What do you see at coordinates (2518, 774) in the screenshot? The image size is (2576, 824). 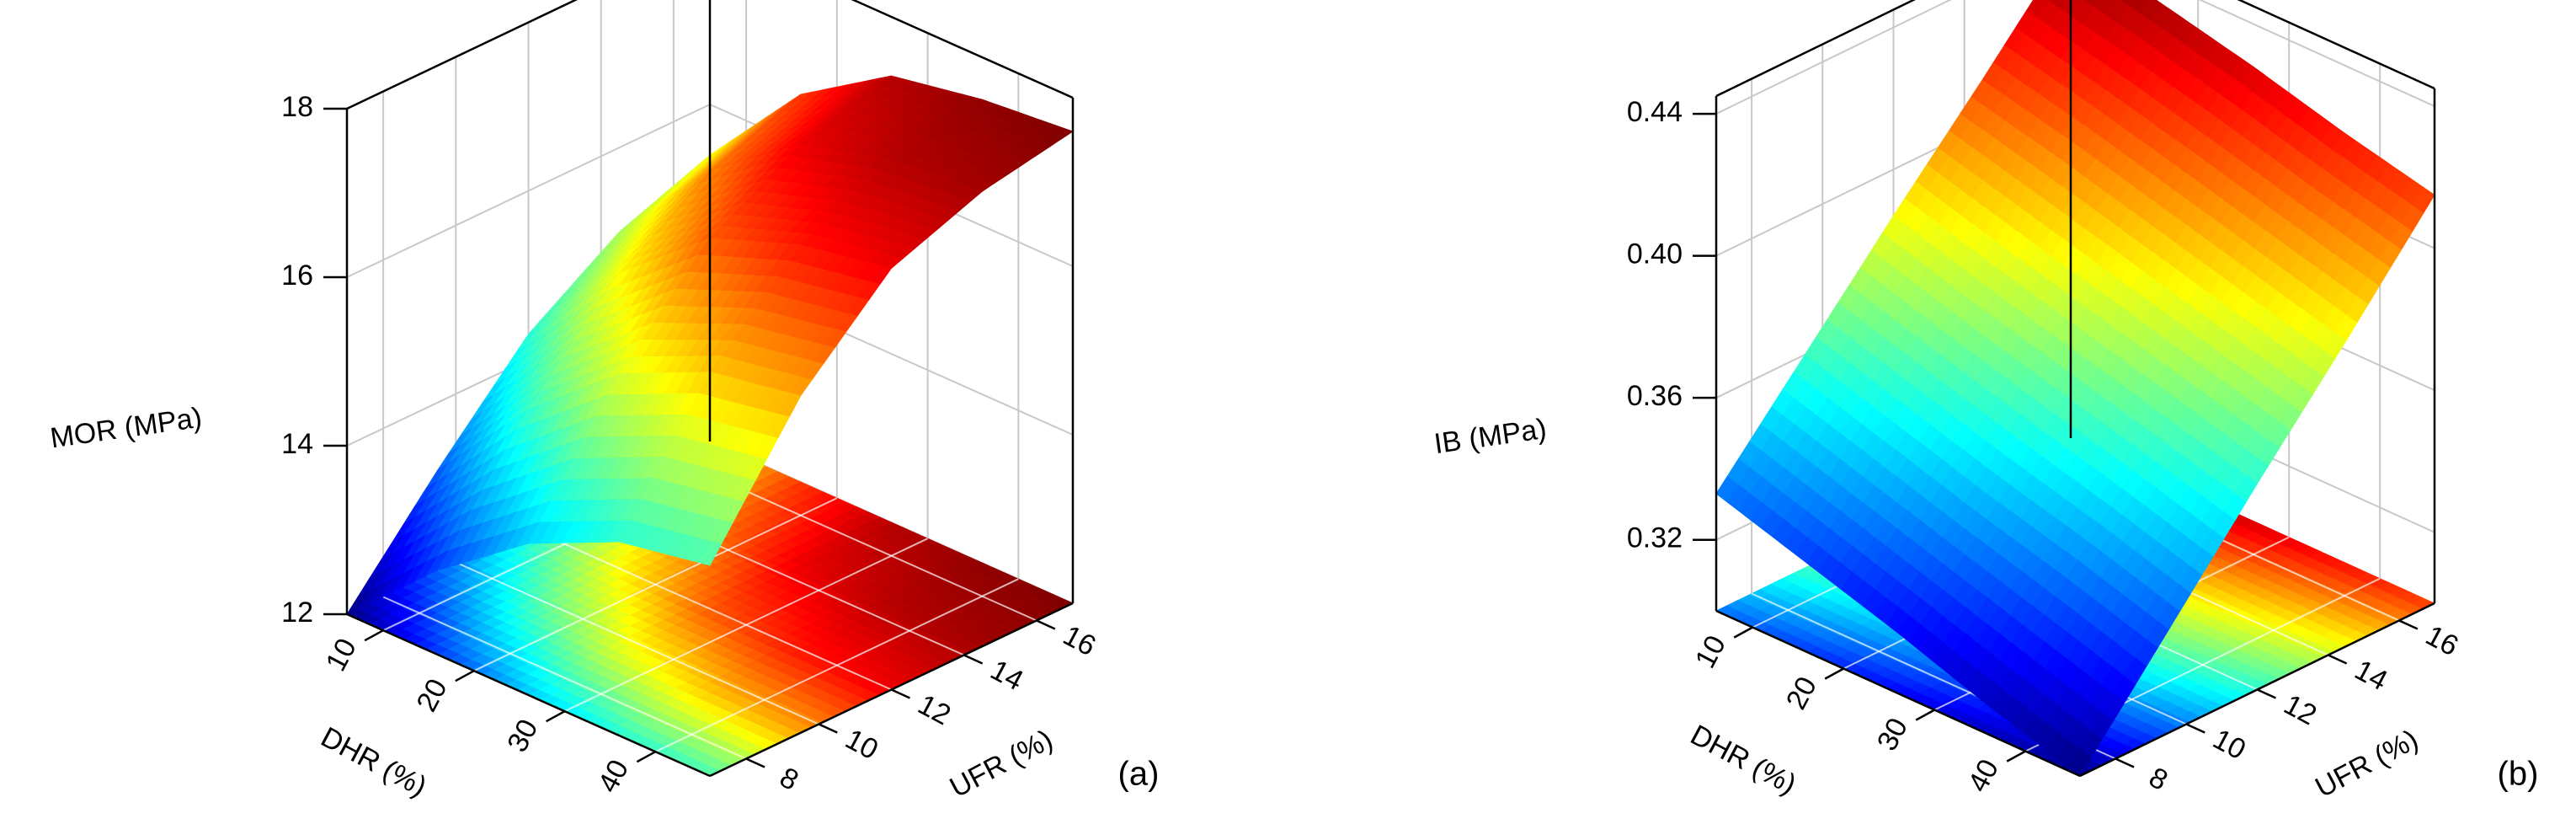 I see `panel-label: (b)` at bounding box center [2518, 774].